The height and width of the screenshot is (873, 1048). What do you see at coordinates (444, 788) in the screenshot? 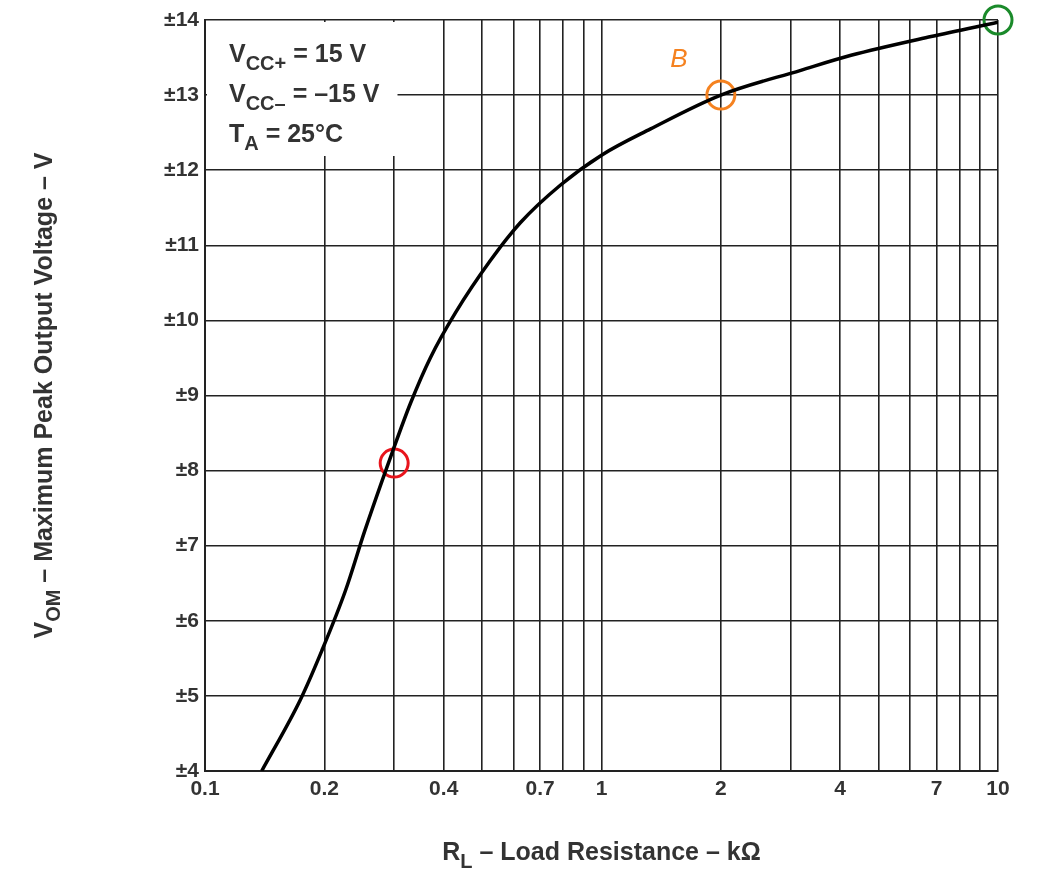
I see `x-tick-label: 0.4` at bounding box center [444, 788].